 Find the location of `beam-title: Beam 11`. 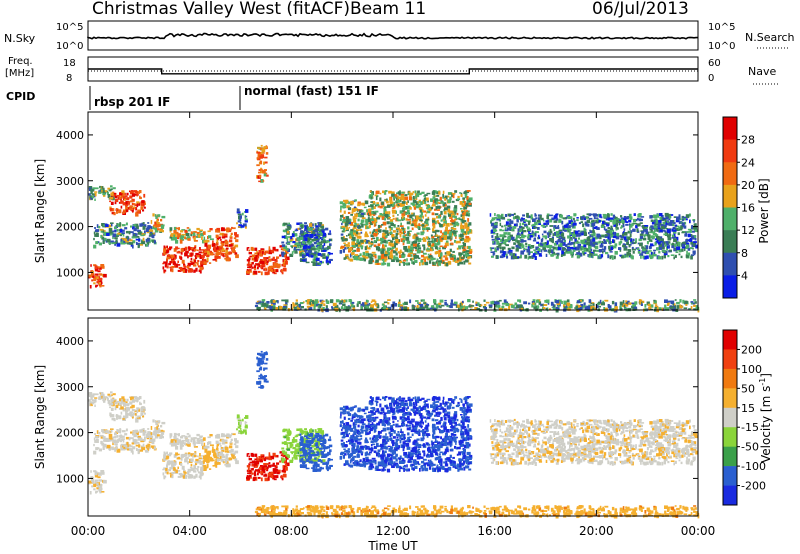

beam-title: Beam 11 is located at coordinates (388, 9).